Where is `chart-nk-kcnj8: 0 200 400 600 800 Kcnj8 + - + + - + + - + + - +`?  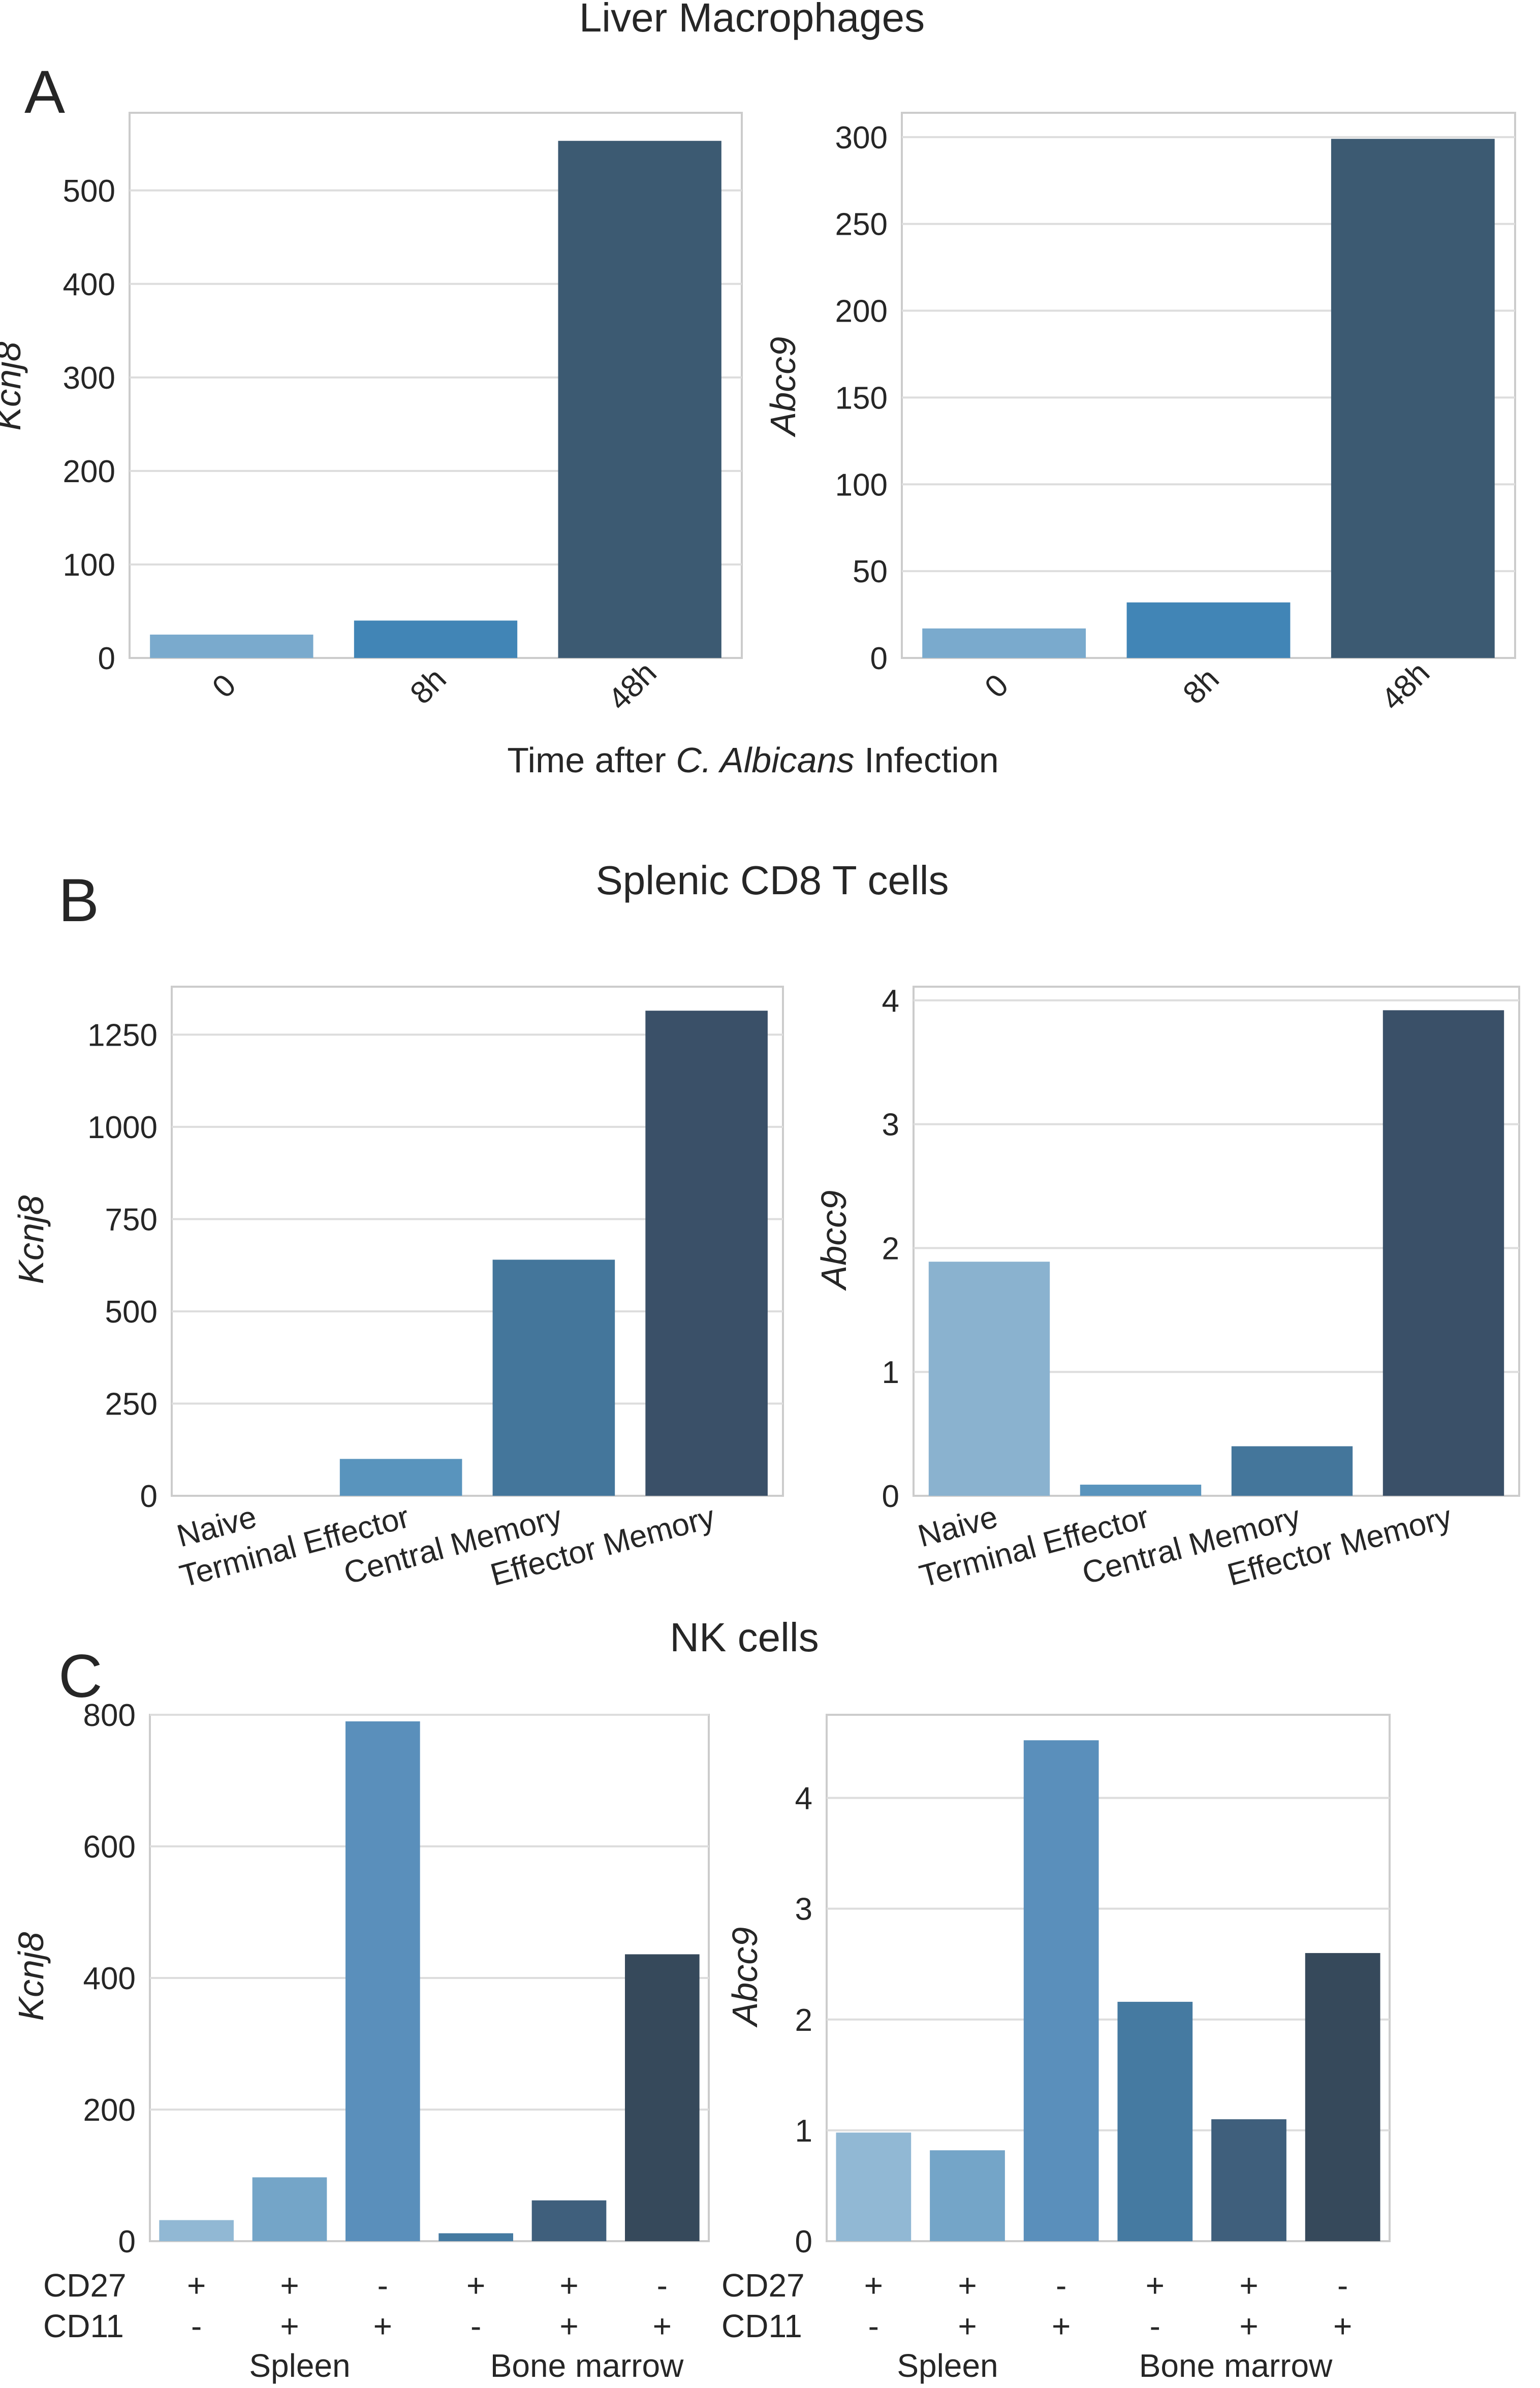
chart-nk-kcnj8: 0 200 400 600 800 Kcnj8 + - + + - + + - + + - + is located at coordinates (360, 2021).